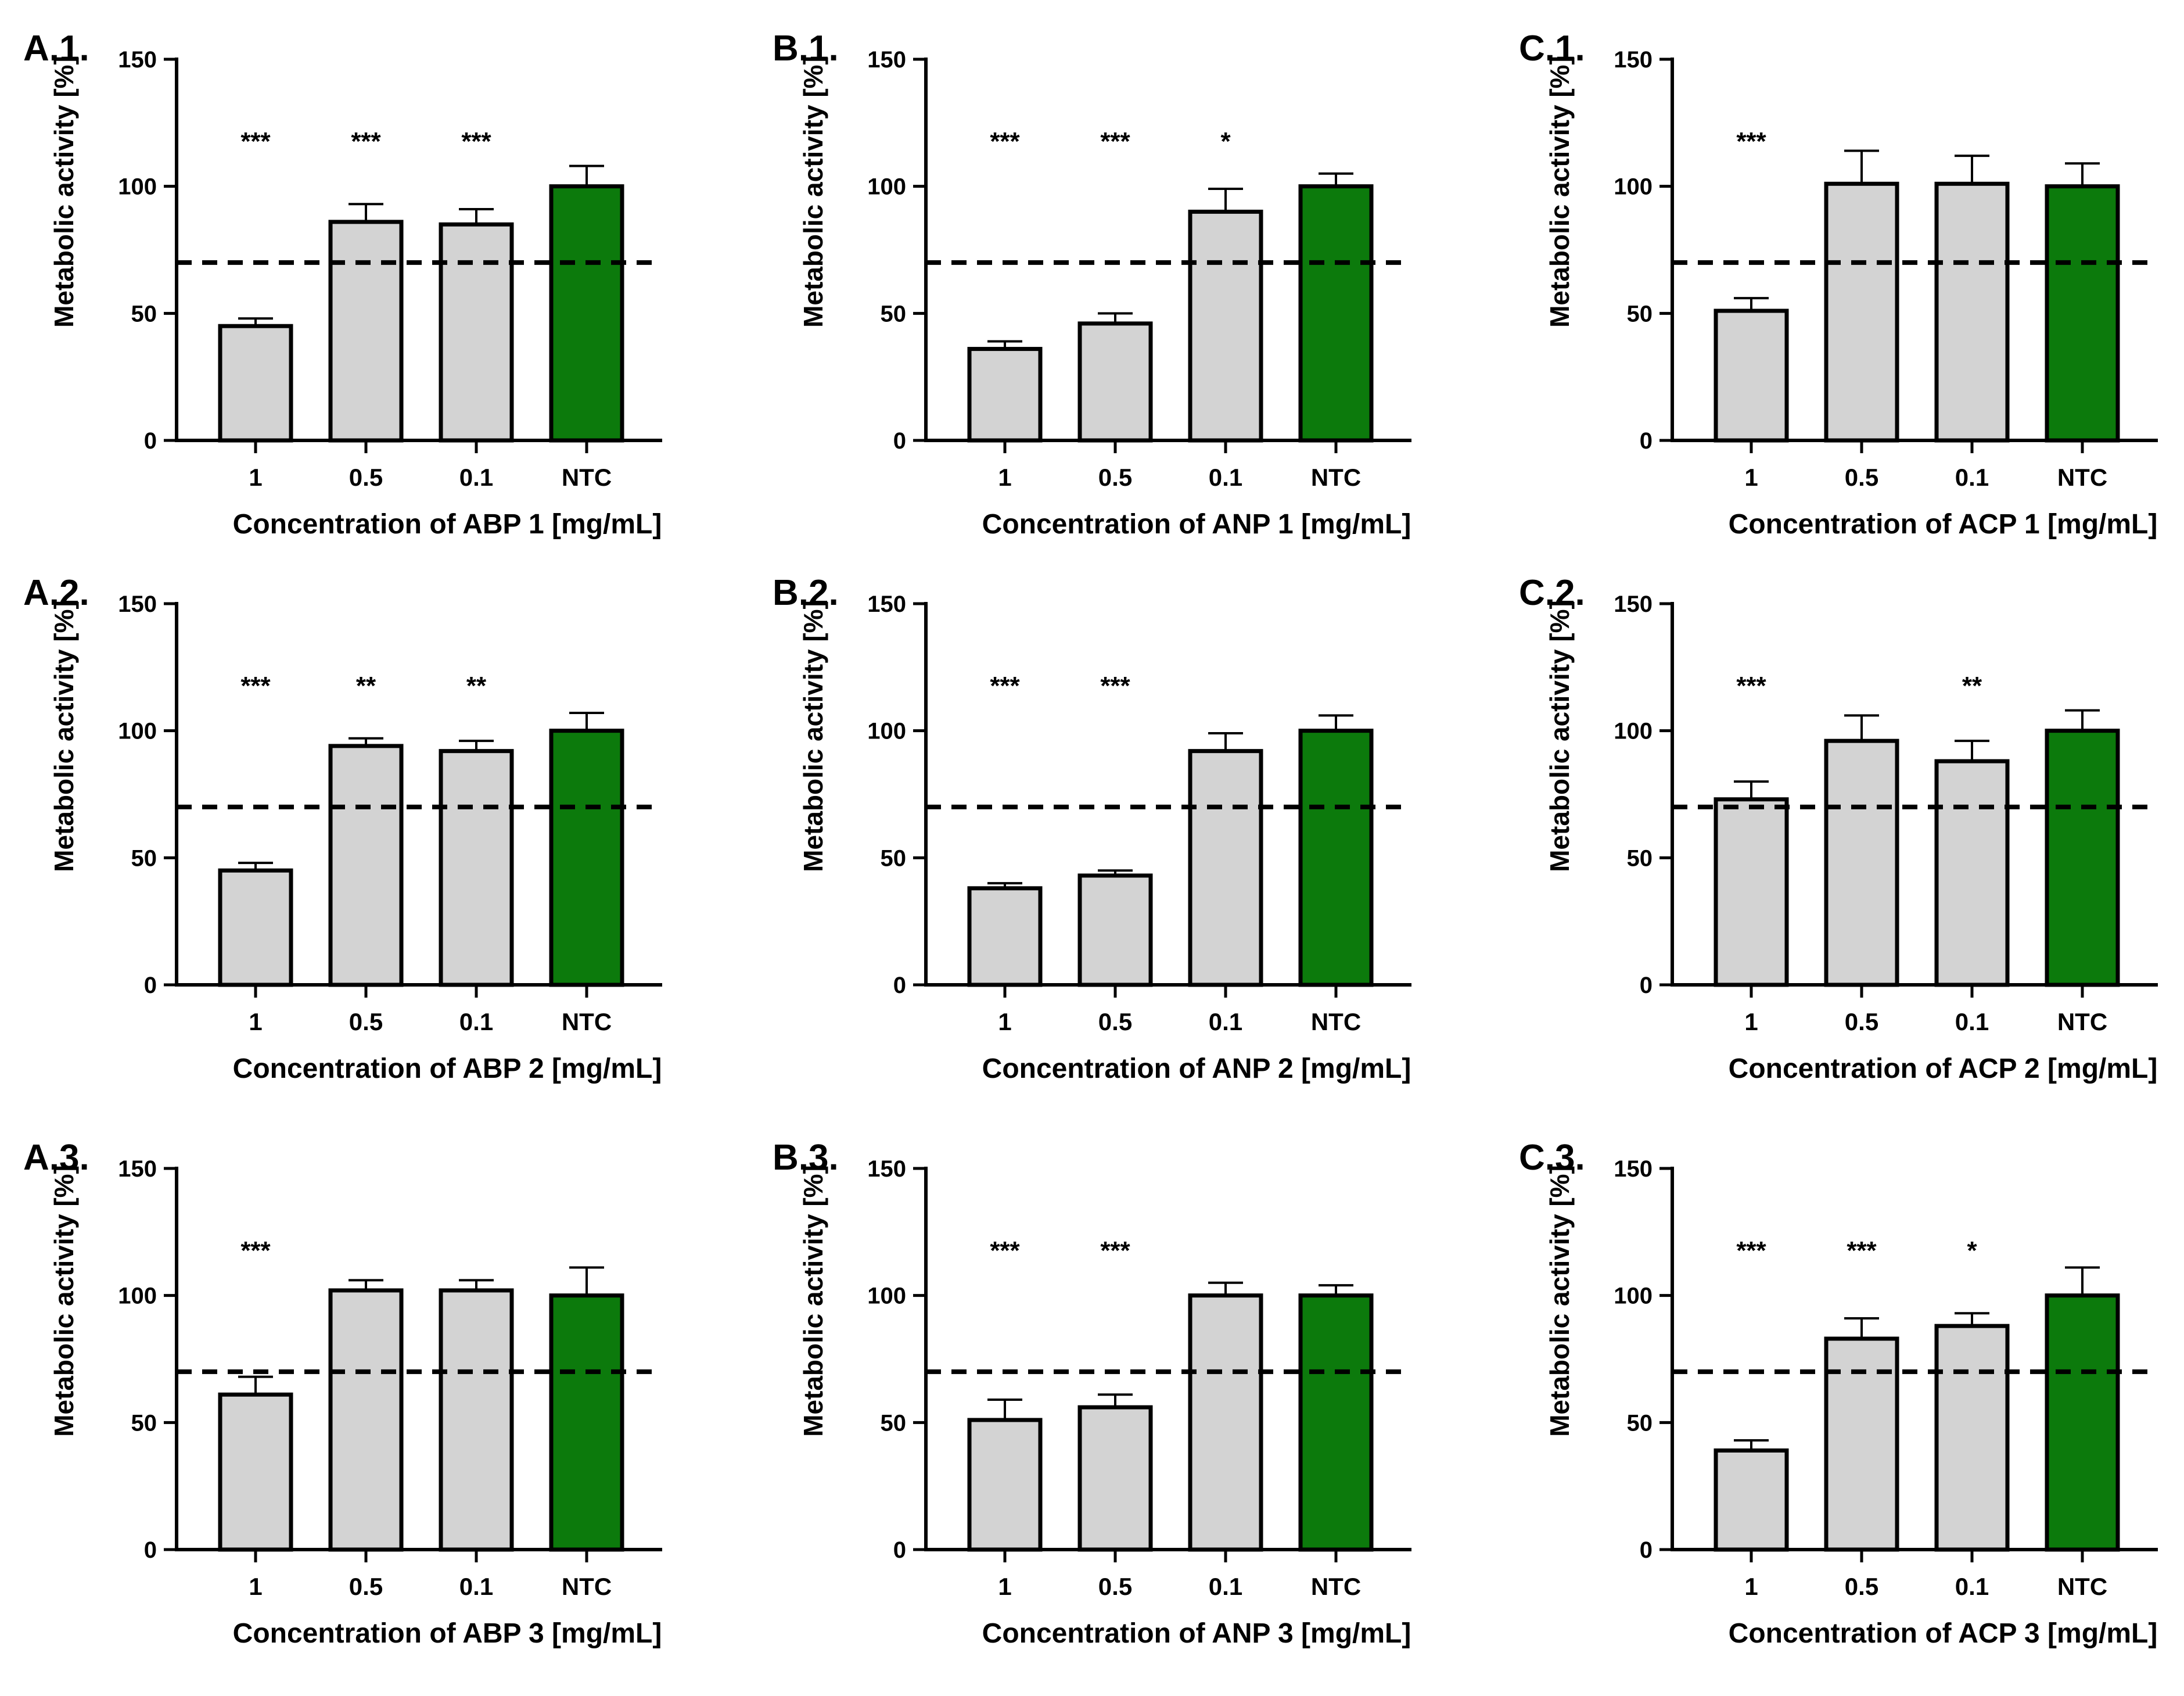 This screenshot has height=1696, width=2184. What do you see at coordinates (56, 48) in the screenshot?
I see `panel-label: A.1.` at bounding box center [56, 48].